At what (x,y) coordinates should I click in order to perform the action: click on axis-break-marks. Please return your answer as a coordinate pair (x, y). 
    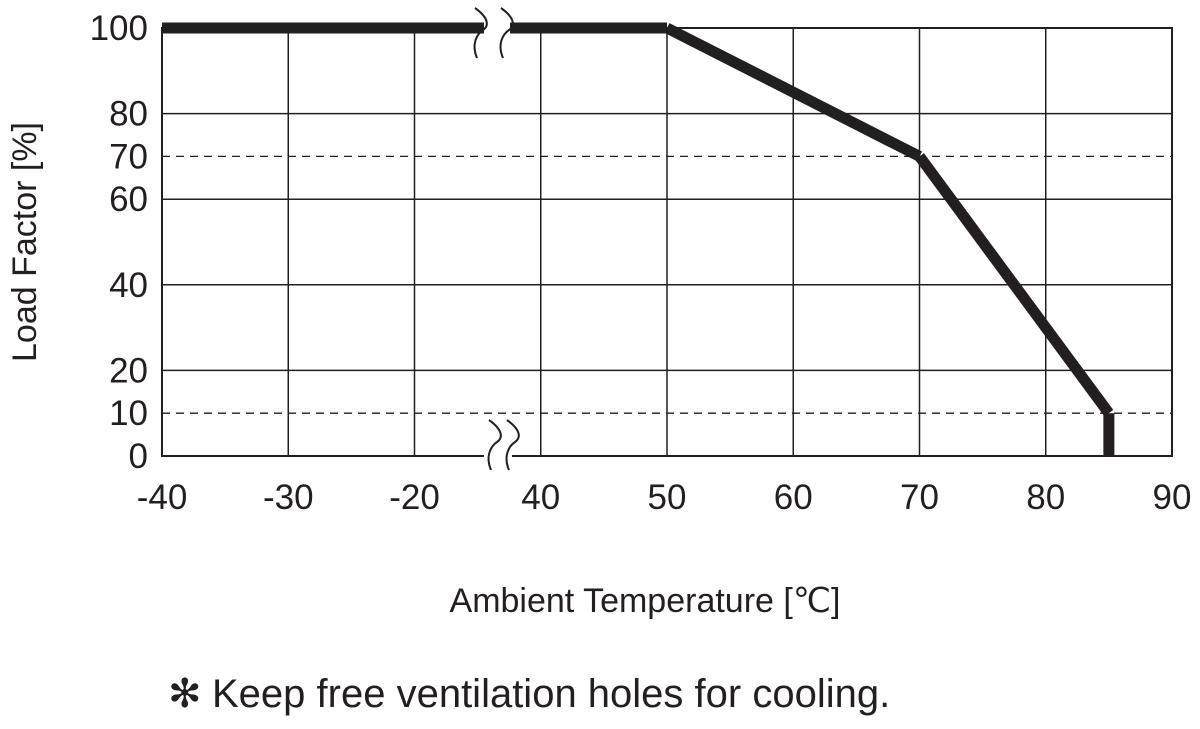
    Looking at the image, I should click on (496, 239).